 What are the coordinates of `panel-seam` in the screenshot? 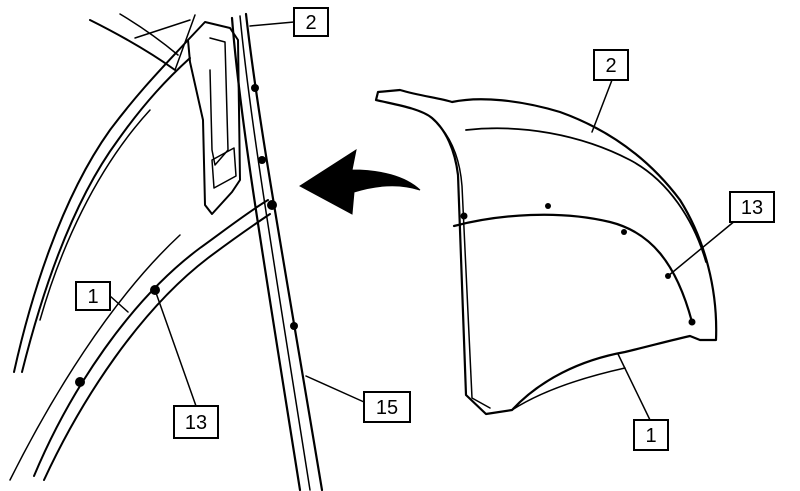 It's located at (573, 268).